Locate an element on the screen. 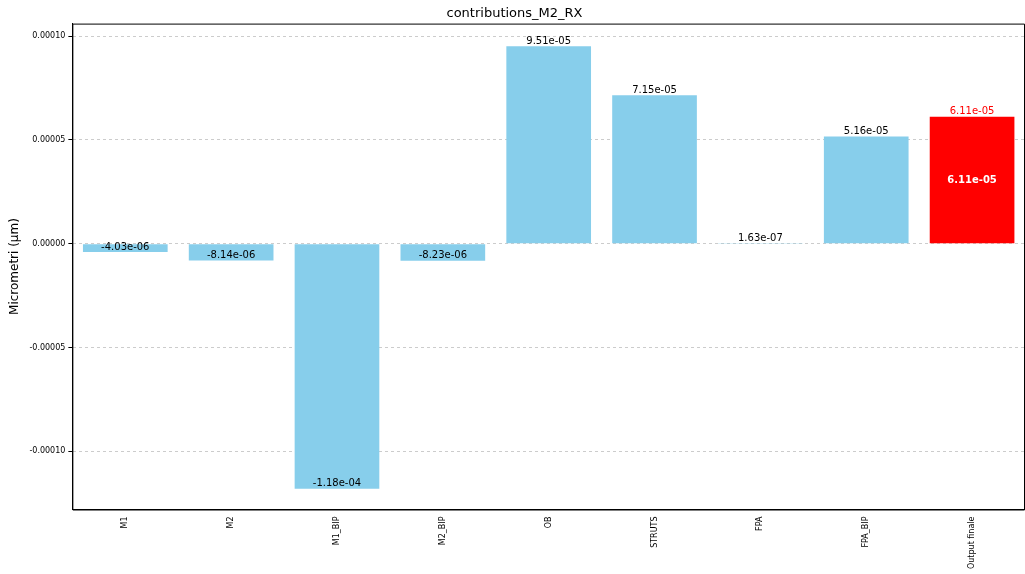  data-label: -1.18e-04 is located at coordinates (337, 483).